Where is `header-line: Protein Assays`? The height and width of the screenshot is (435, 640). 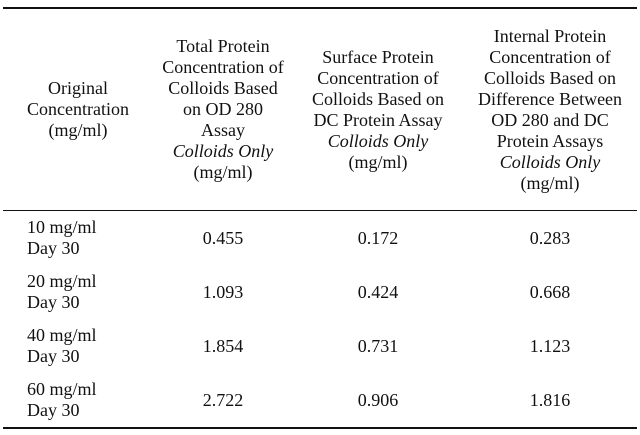 header-line: Protein Assays is located at coordinates (550, 140).